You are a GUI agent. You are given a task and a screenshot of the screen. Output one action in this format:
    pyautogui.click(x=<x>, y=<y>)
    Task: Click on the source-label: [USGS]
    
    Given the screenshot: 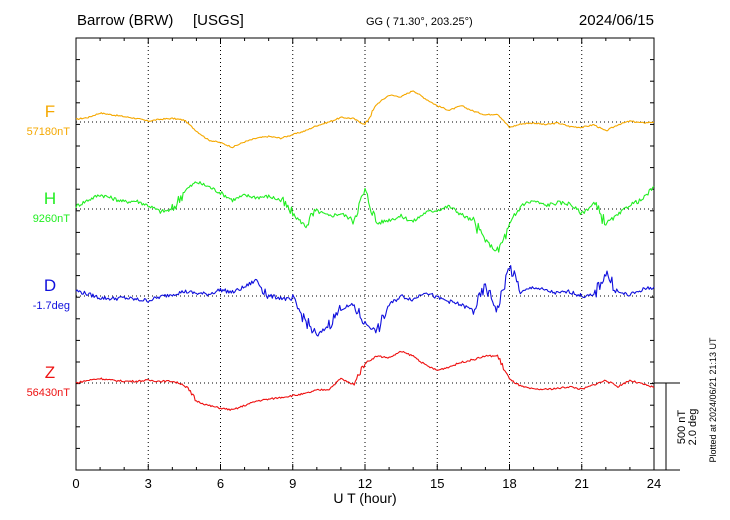 What is the action you would take?
    pyautogui.click(x=218, y=20)
    